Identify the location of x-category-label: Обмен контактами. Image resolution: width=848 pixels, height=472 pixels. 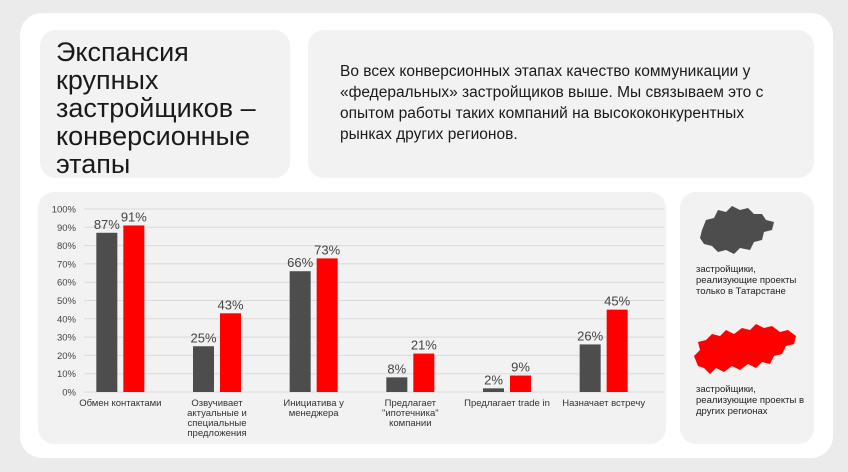
(120, 403).